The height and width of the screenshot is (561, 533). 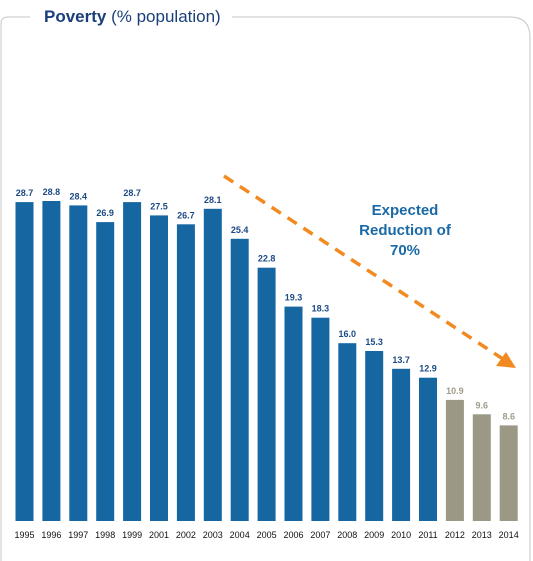 I want to click on reduction-annotation: Expected Reduction of 70%, so click(x=405, y=231).